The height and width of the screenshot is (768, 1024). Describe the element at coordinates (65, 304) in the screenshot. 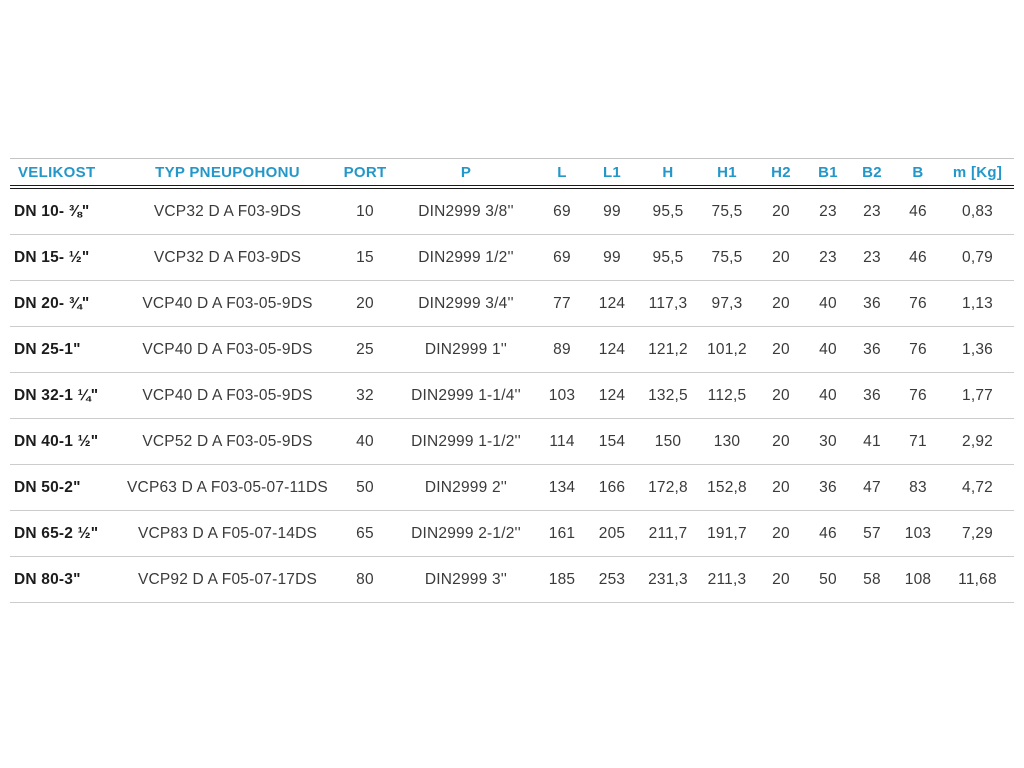

I see `cell-velikost: DN 20- ¾"` at that location.